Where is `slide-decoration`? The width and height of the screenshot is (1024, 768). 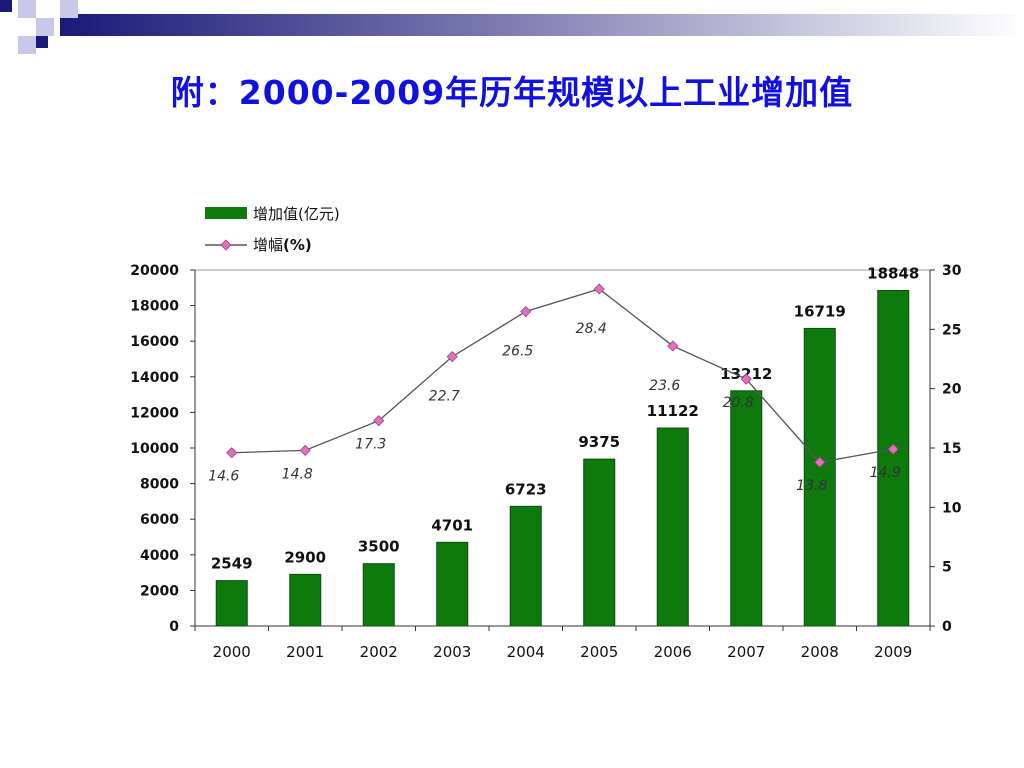
slide-decoration is located at coordinates (512, 27).